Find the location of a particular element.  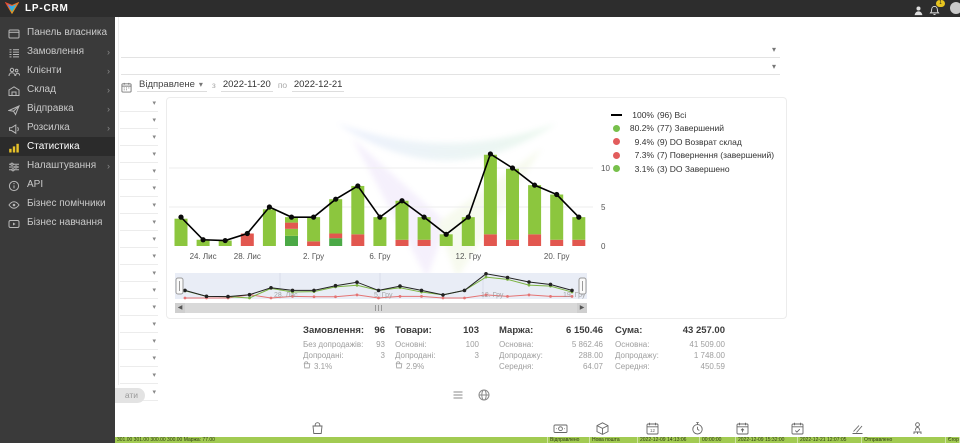

navigator-selection is located at coordinates (381, 286).